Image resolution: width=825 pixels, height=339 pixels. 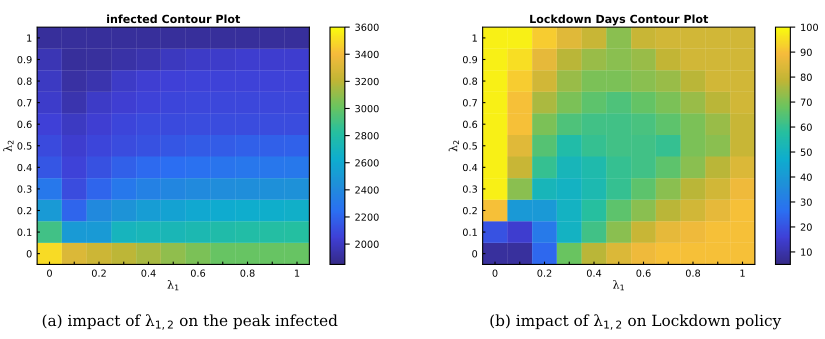 I want to click on color-bar-label: 2200, so click(x=367, y=217).